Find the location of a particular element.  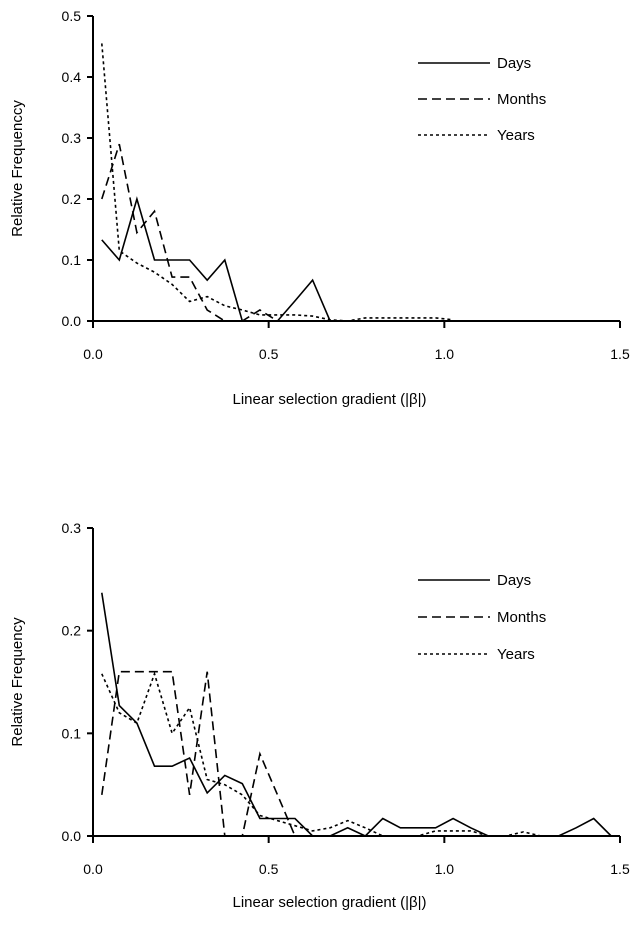

series-line-days is located at coordinates (224, 259).